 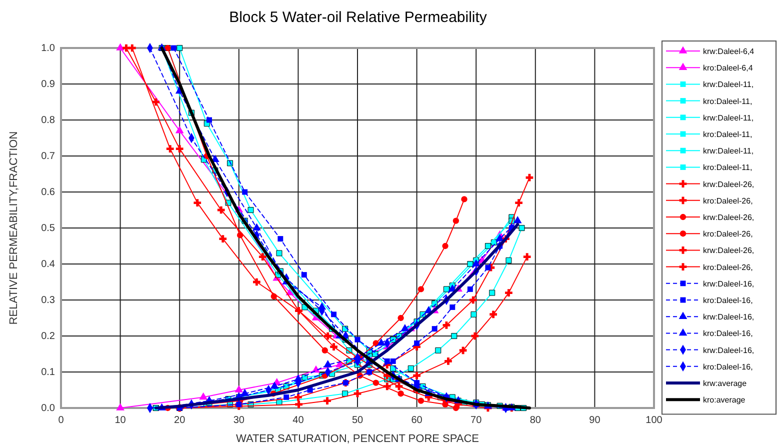 What do you see at coordinates (48, 336) in the screenshot?
I see `y-tick-label: 0.2` at bounding box center [48, 336].